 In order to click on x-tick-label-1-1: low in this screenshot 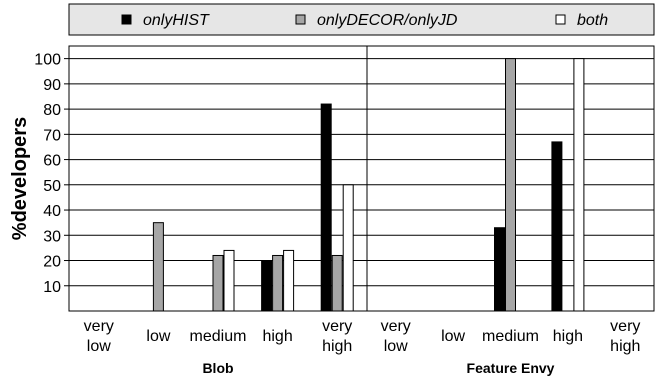, I will do `click(453, 336)`.